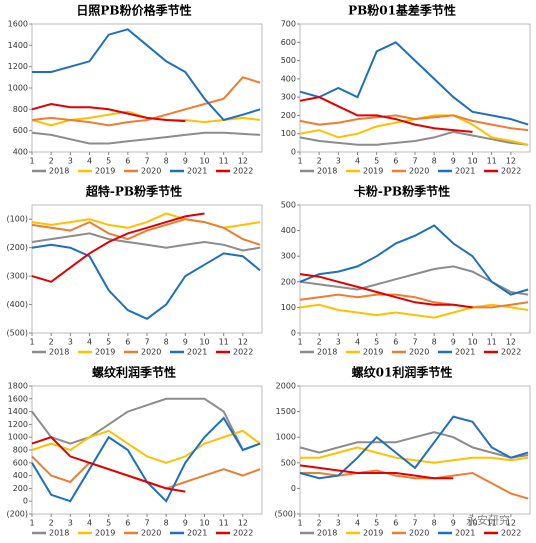 This screenshot has width=536, height=543. I want to click on plot-frame, so click(415, 88).